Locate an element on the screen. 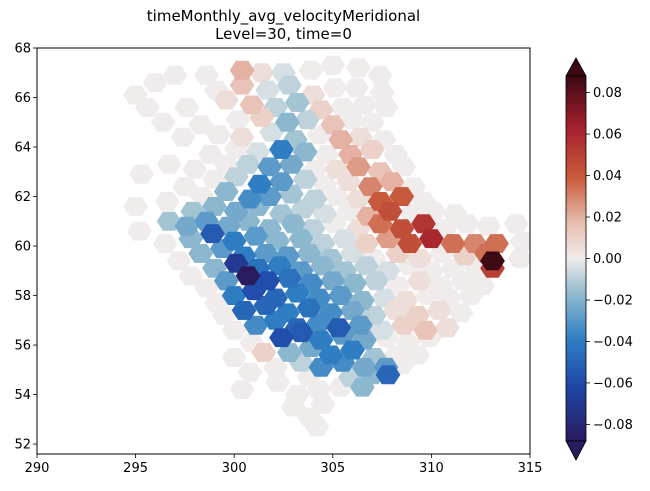 This screenshot has width=650, height=491. colorbar-ticks: 0.08 0.06 0.04 0.02 0.00 −0.02 −0.04 −0.06 −0.08 is located at coordinates (609, 259).